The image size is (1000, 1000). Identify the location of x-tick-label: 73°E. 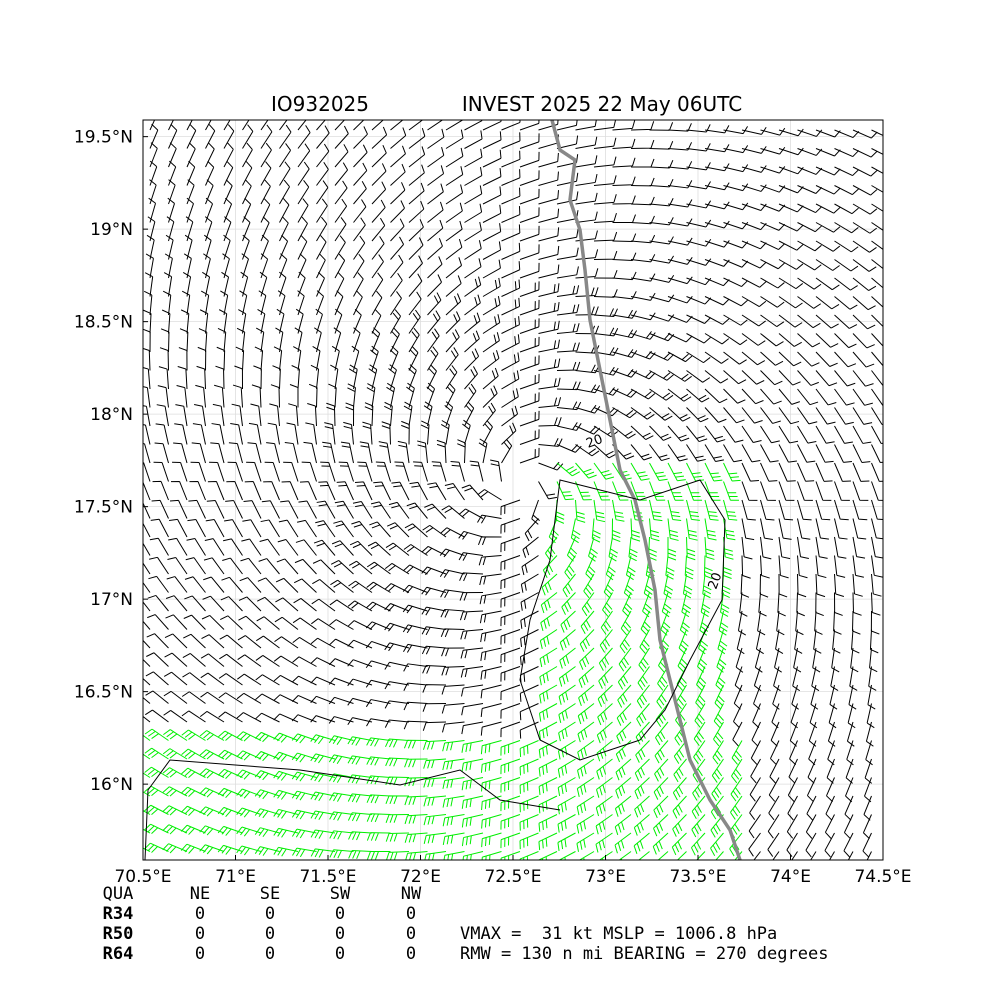
(605, 877).